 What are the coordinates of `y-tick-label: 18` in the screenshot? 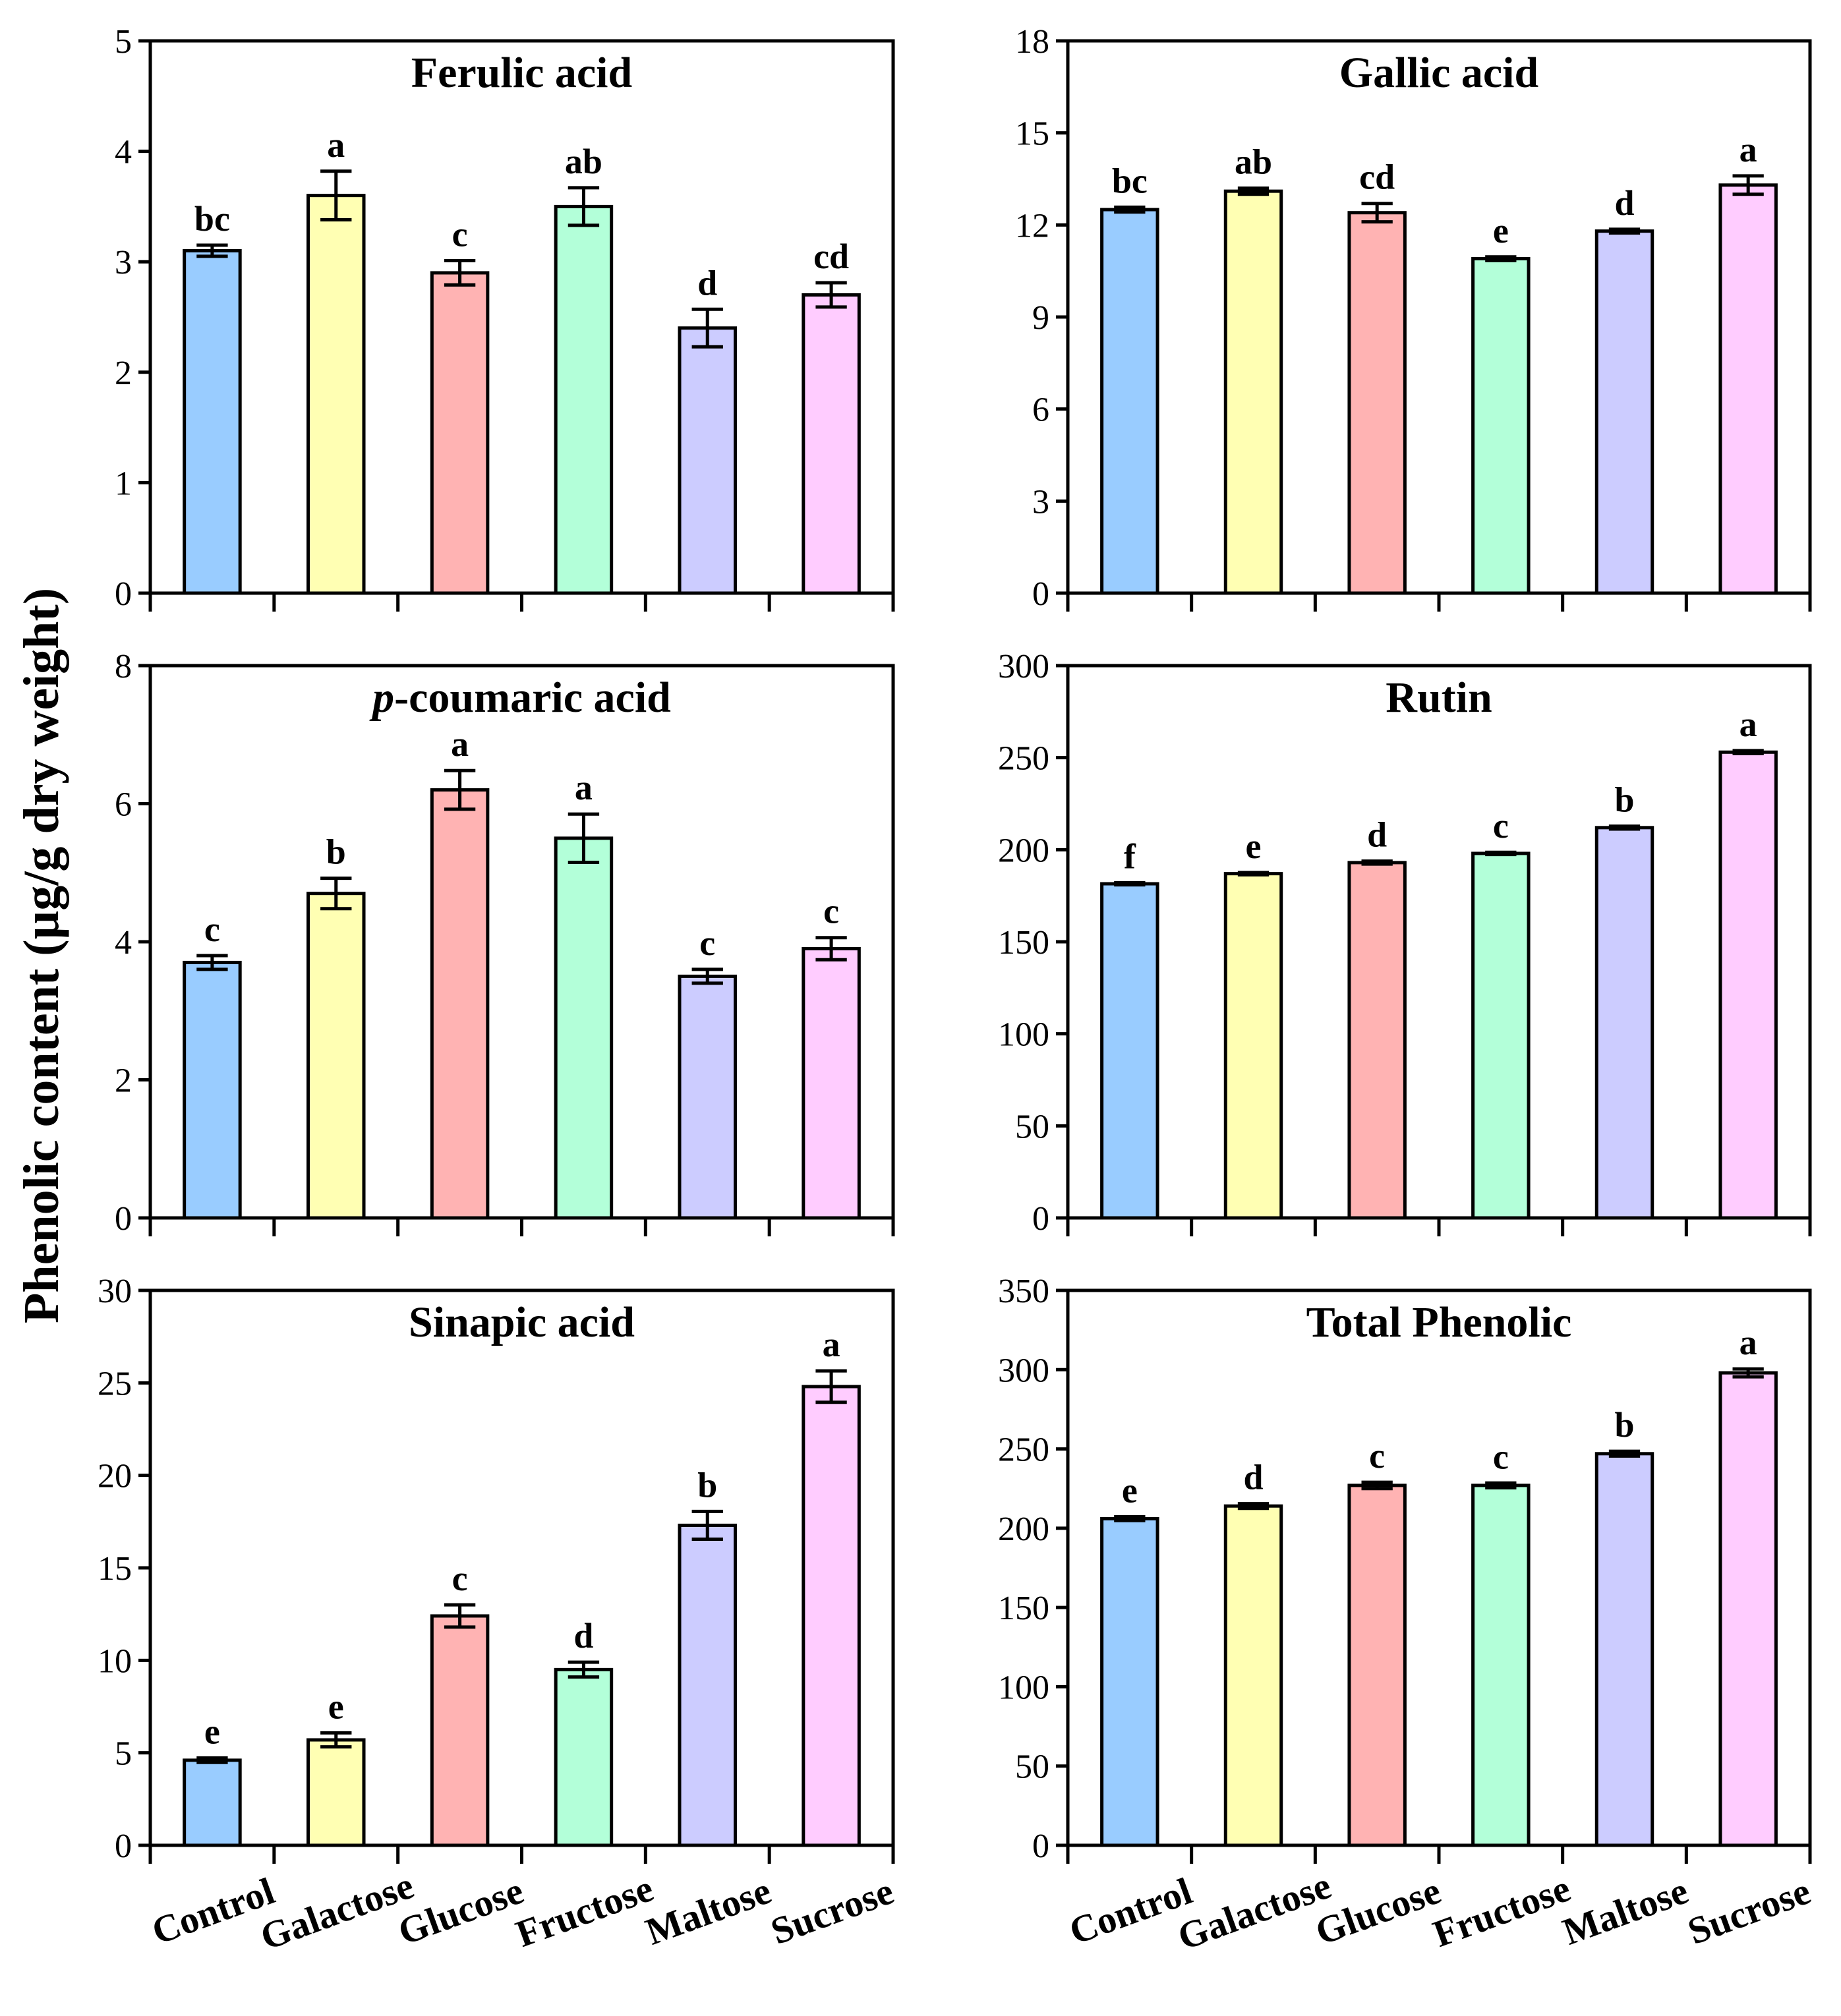 It's located at (1032, 42).